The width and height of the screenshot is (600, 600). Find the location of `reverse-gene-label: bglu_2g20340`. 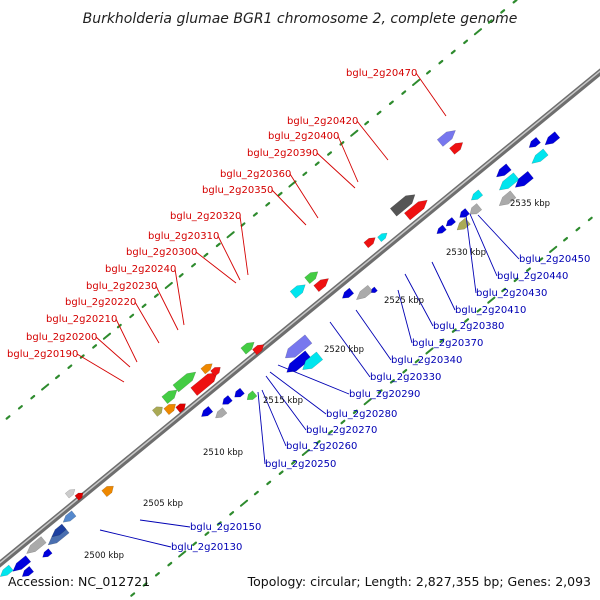

reverse-gene-label: bglu_2g20340 is located at coordinates (426, 360).